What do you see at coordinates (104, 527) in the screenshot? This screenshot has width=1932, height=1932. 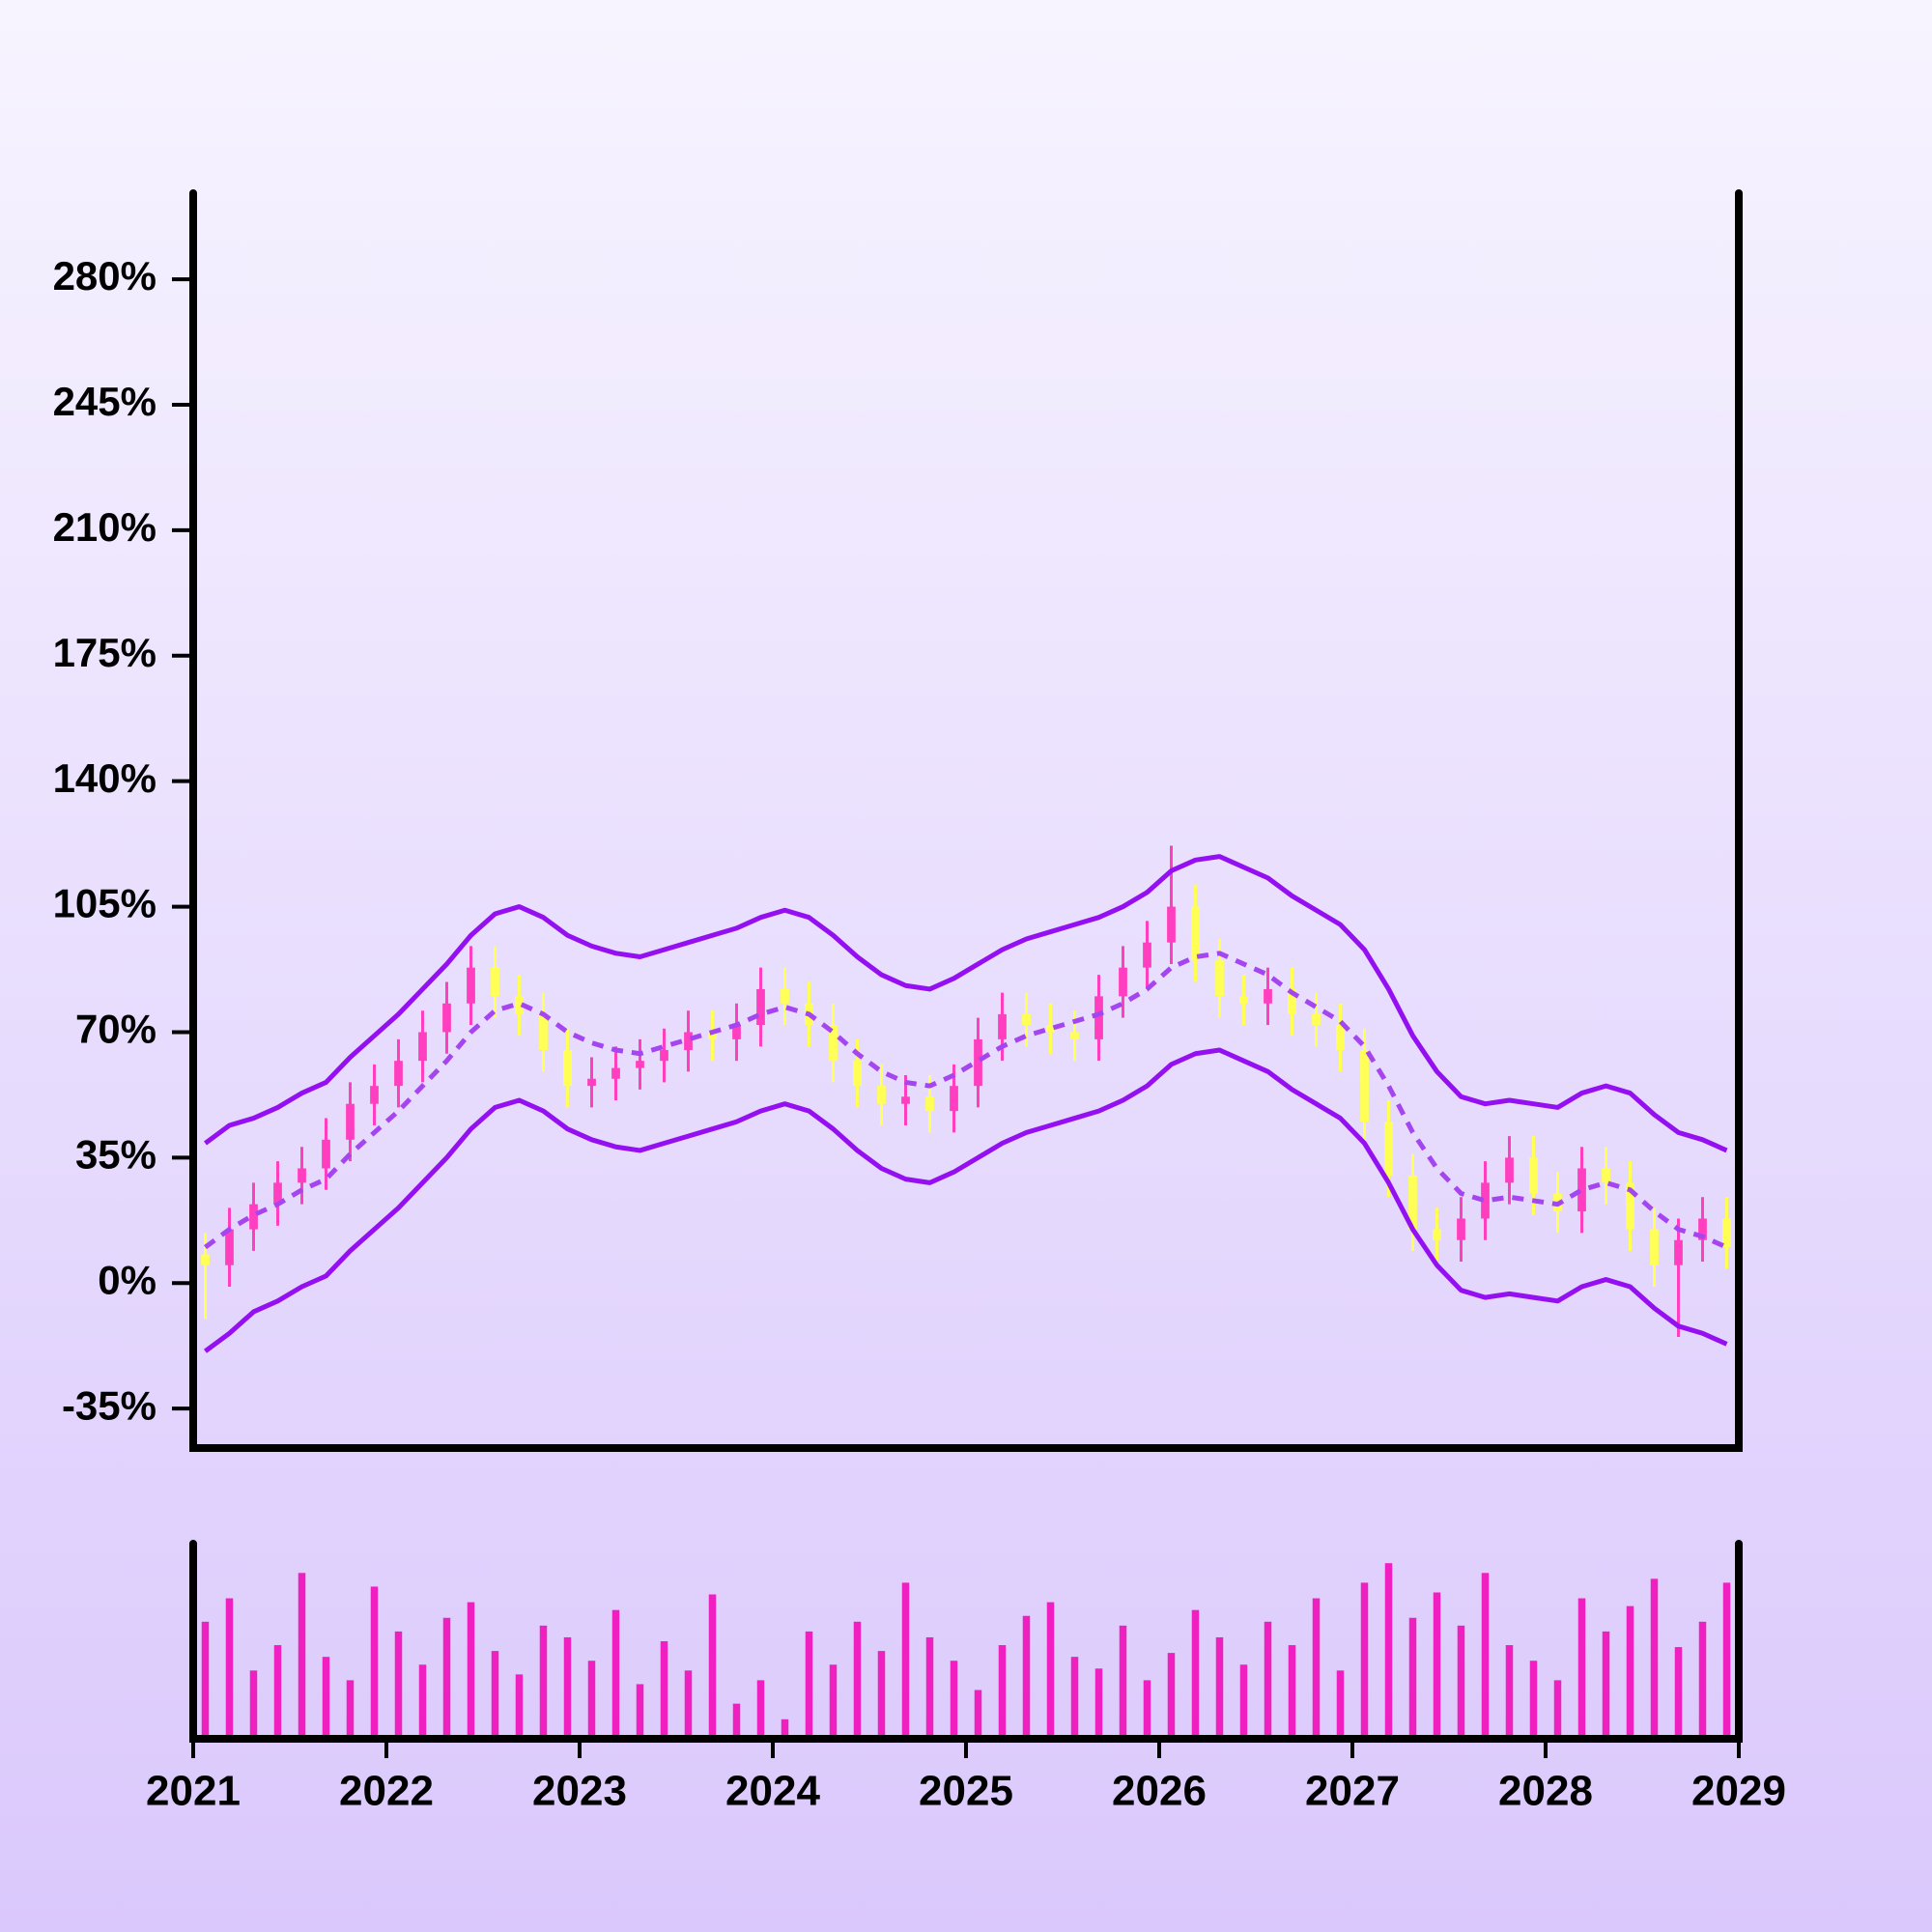 I see `y-tick-label: 210%` at bounding box center [104, 527].